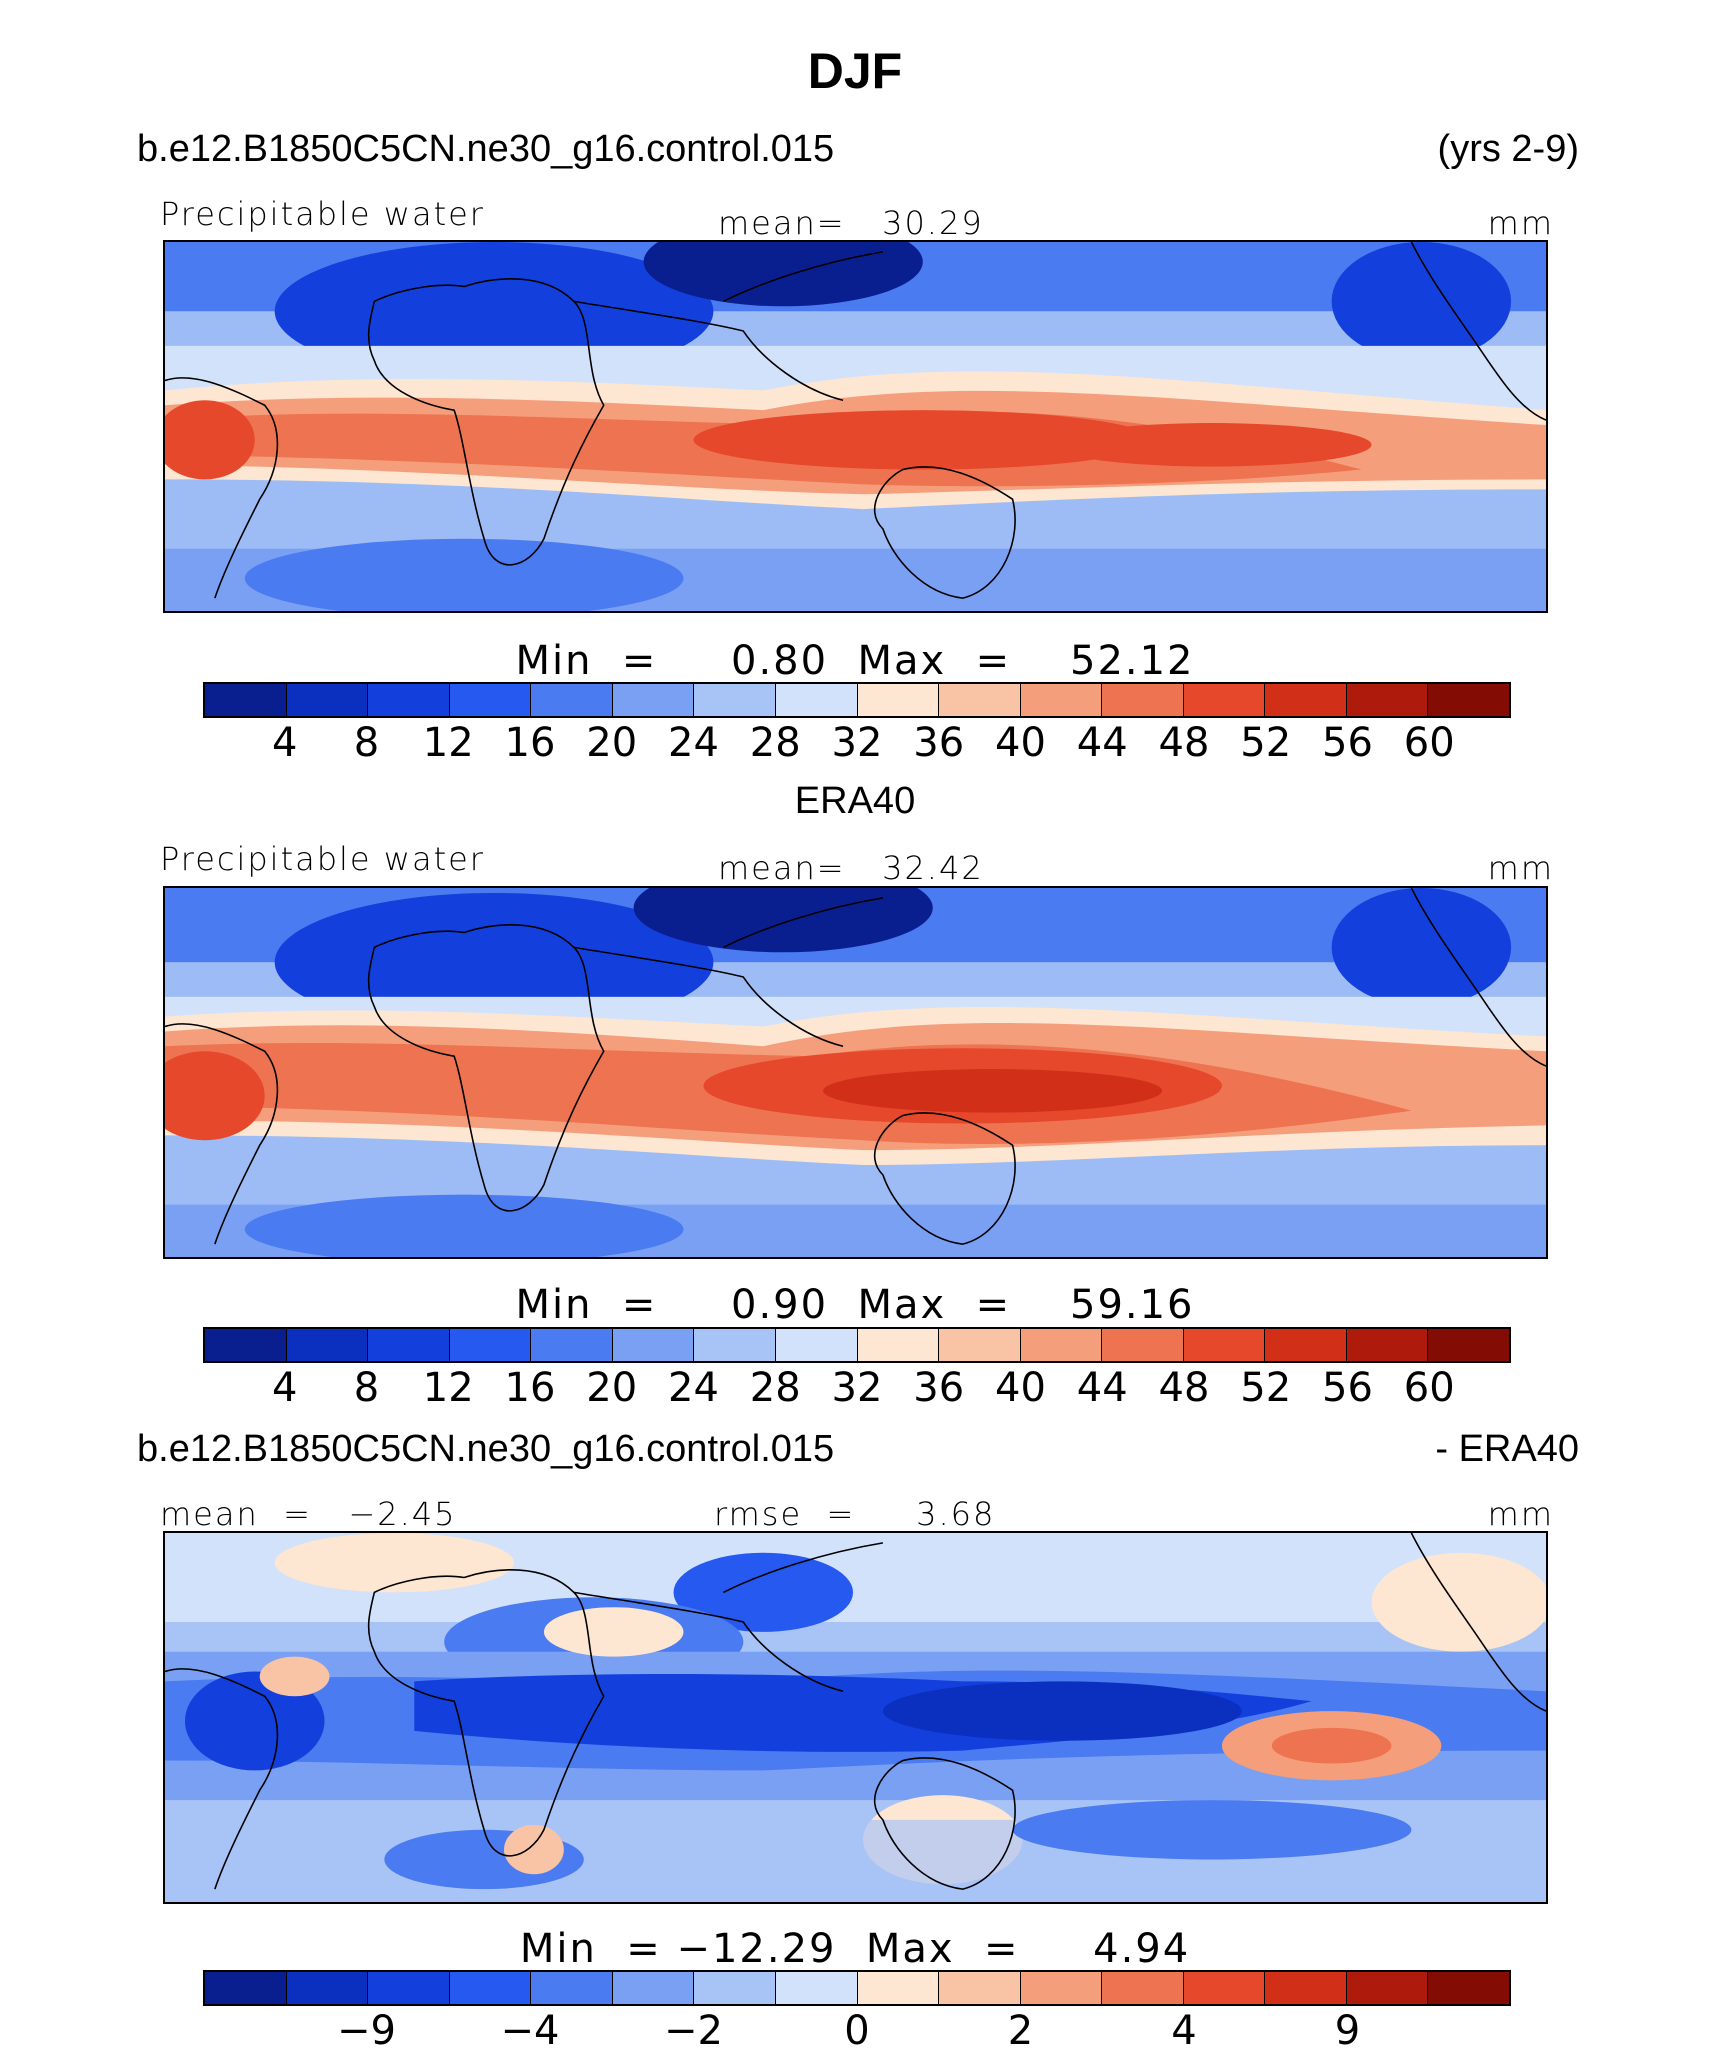 The width and height of the screenshot is (1710, 2064). Describe the element at coordinates (1508, 149) in the screenshot. I see `panel1-years: (yrs 2-9)` at that location.